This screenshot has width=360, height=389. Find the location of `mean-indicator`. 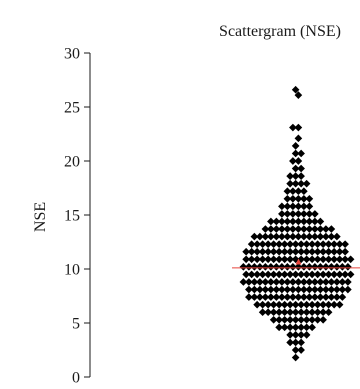

mean-indicator is located at coordinates (296, 263).